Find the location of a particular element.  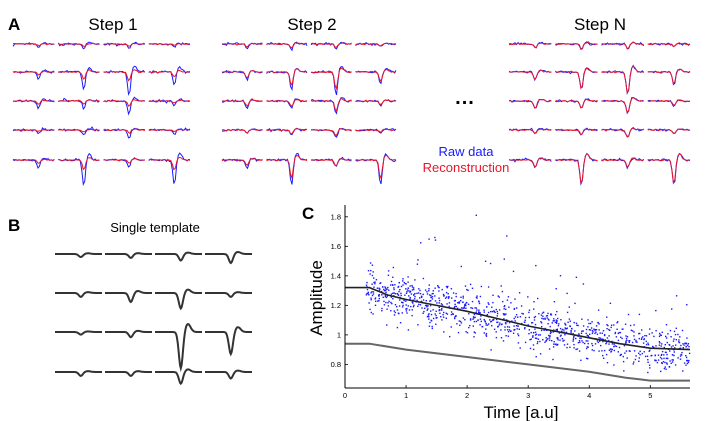

y-tick-label: 0.8 is located at coordinates (336, 364).